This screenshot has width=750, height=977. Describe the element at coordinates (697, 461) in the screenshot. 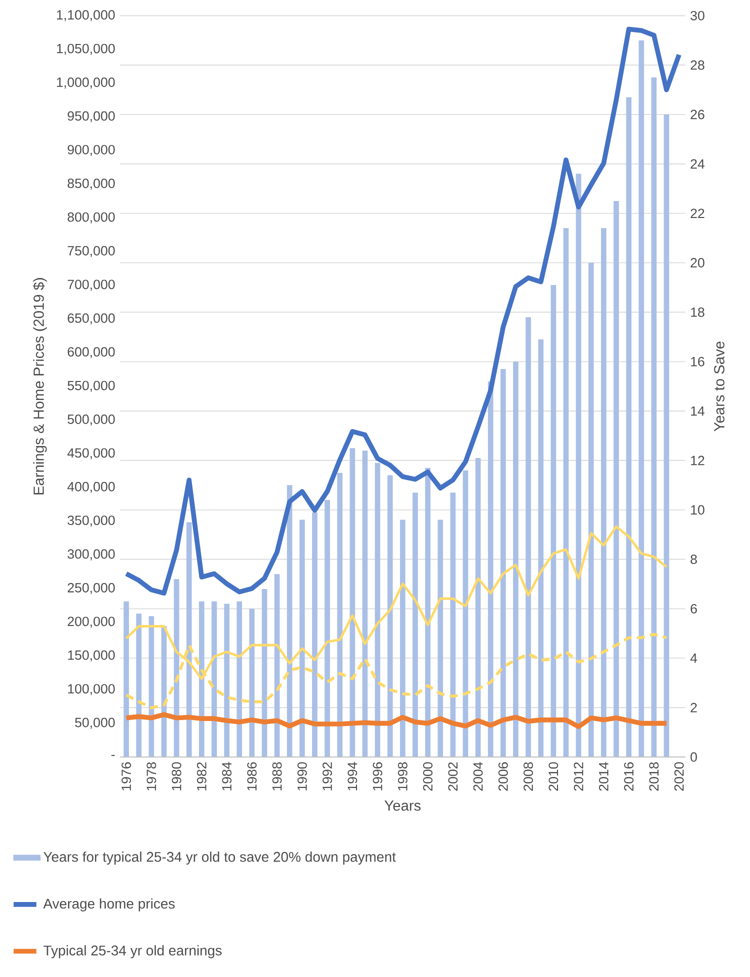

I see `y2-tick-label: 12` at that location.